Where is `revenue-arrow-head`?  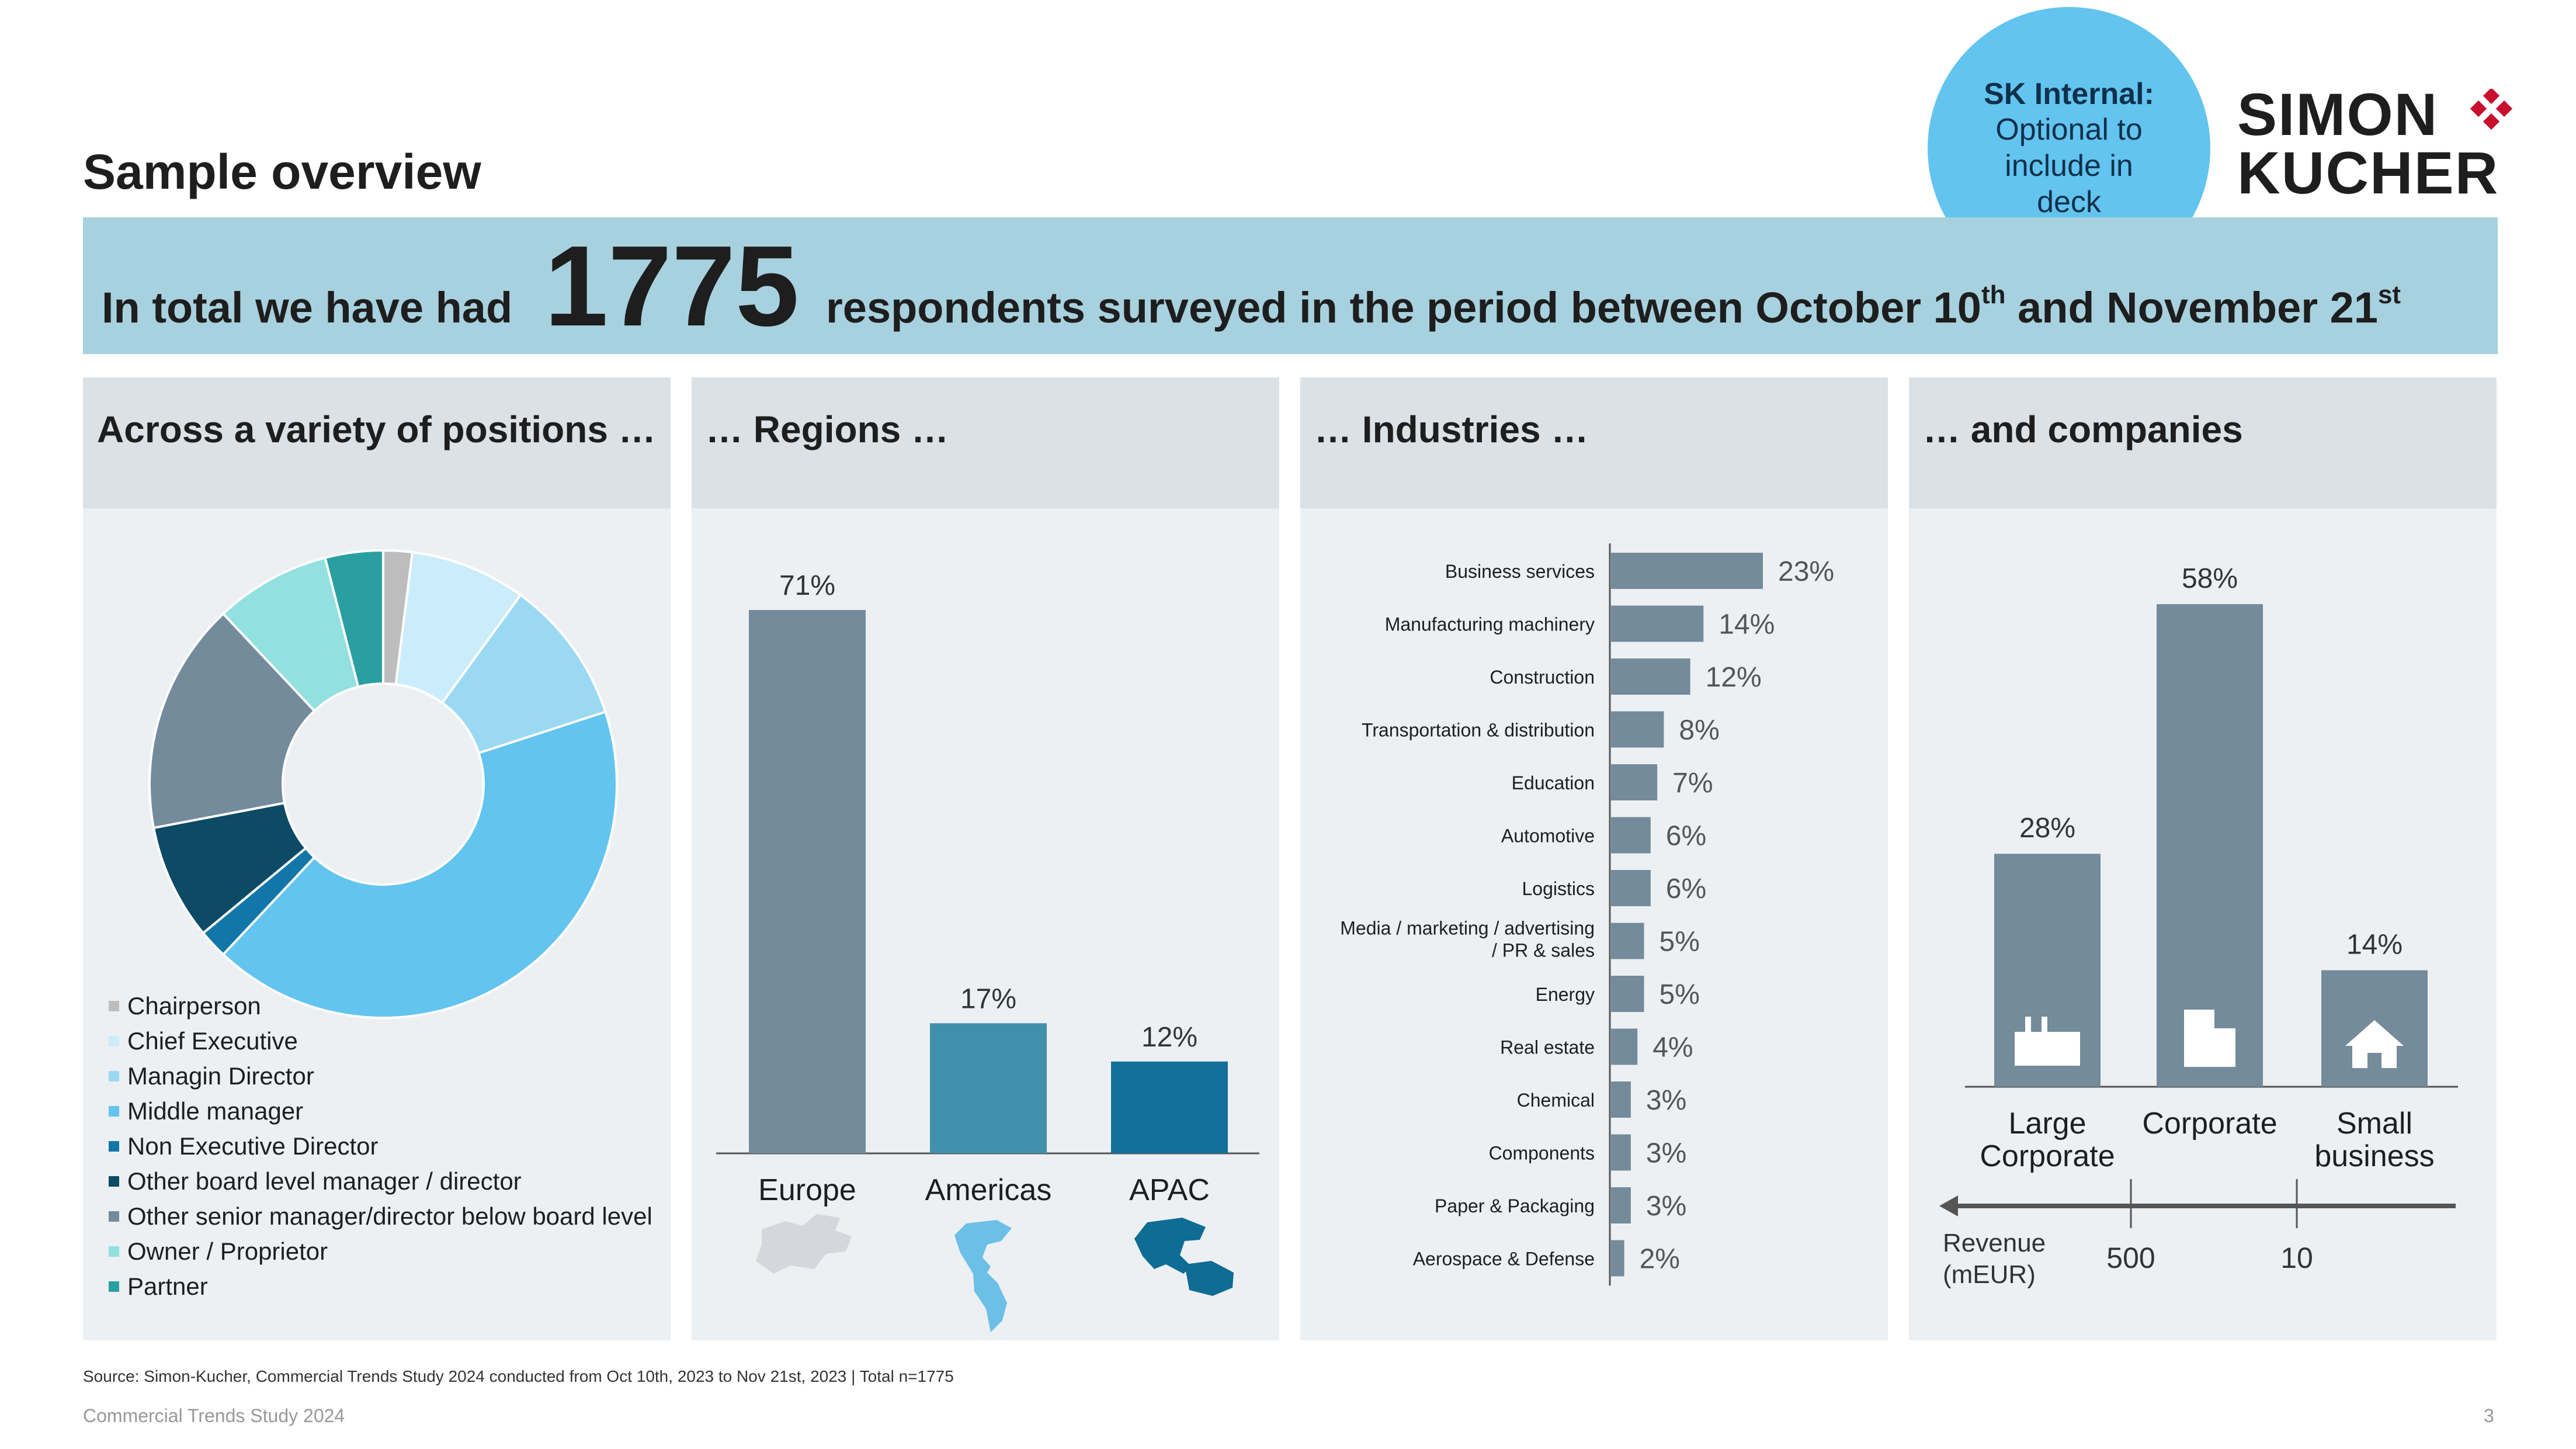
revenue-arrow-head is located at coordinates (1948, 1205).